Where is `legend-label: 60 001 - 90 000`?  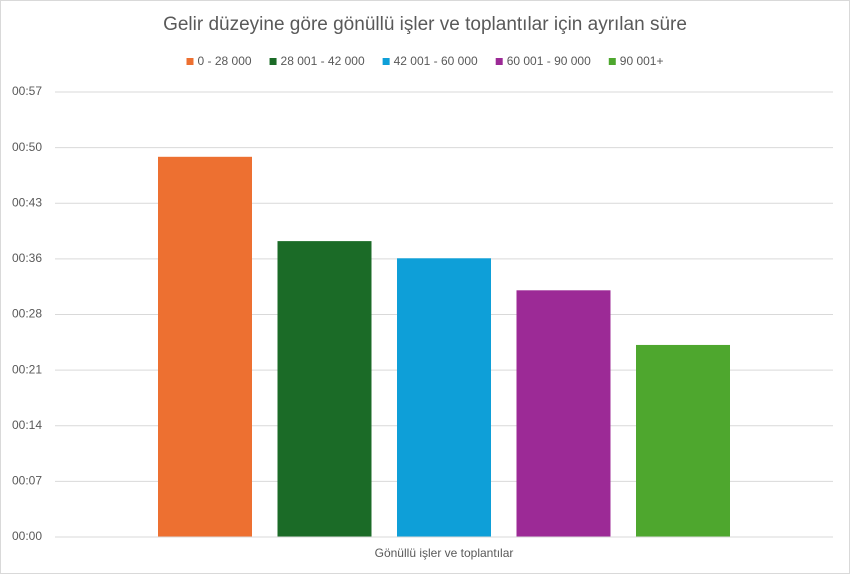
legend-label: 60 001 - 90 000 is located at coordinates (549, 61).